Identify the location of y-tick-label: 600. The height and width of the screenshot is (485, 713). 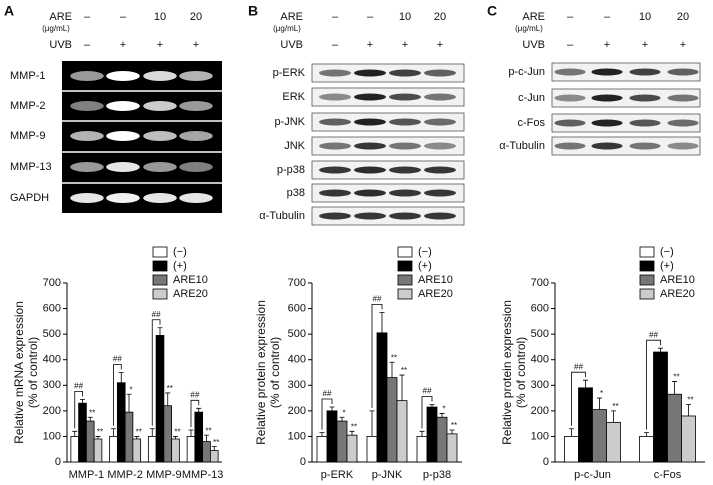
(52, 308).